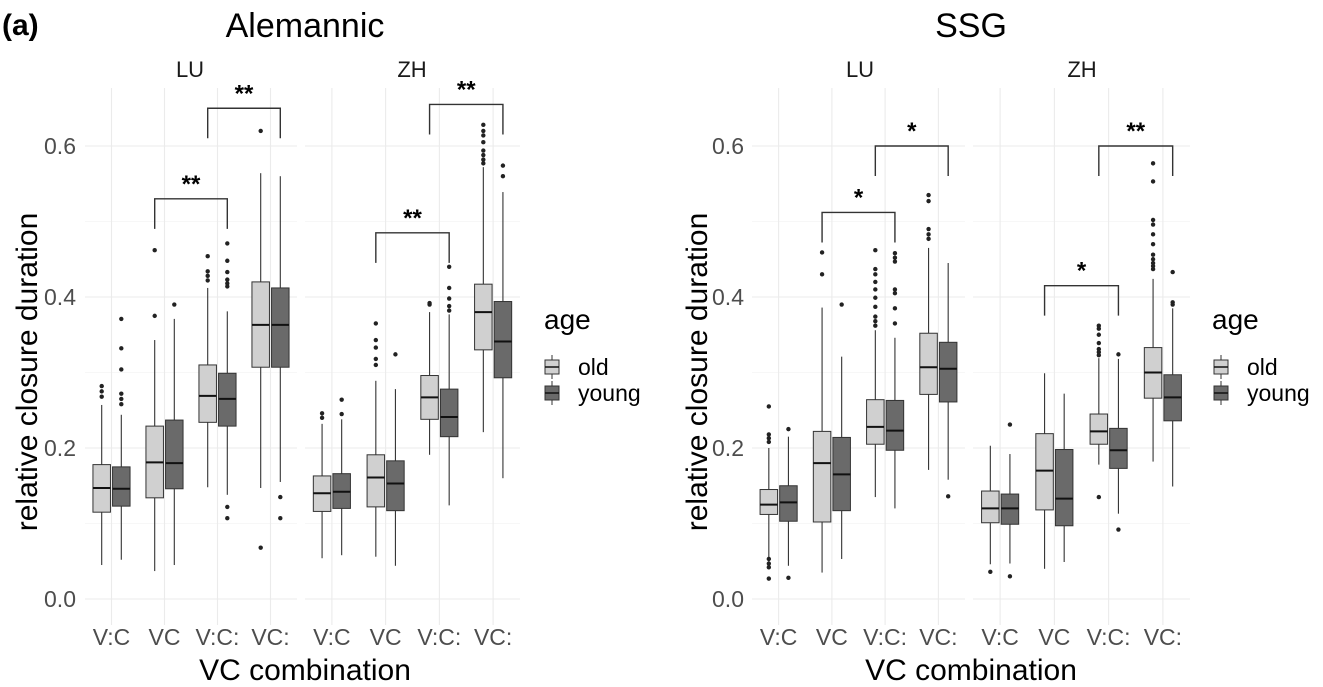  What do you see at coordinates (305, 670) in the screenshot?
I see `x-axis-title: VC combination` at bounding box center [305, 670].